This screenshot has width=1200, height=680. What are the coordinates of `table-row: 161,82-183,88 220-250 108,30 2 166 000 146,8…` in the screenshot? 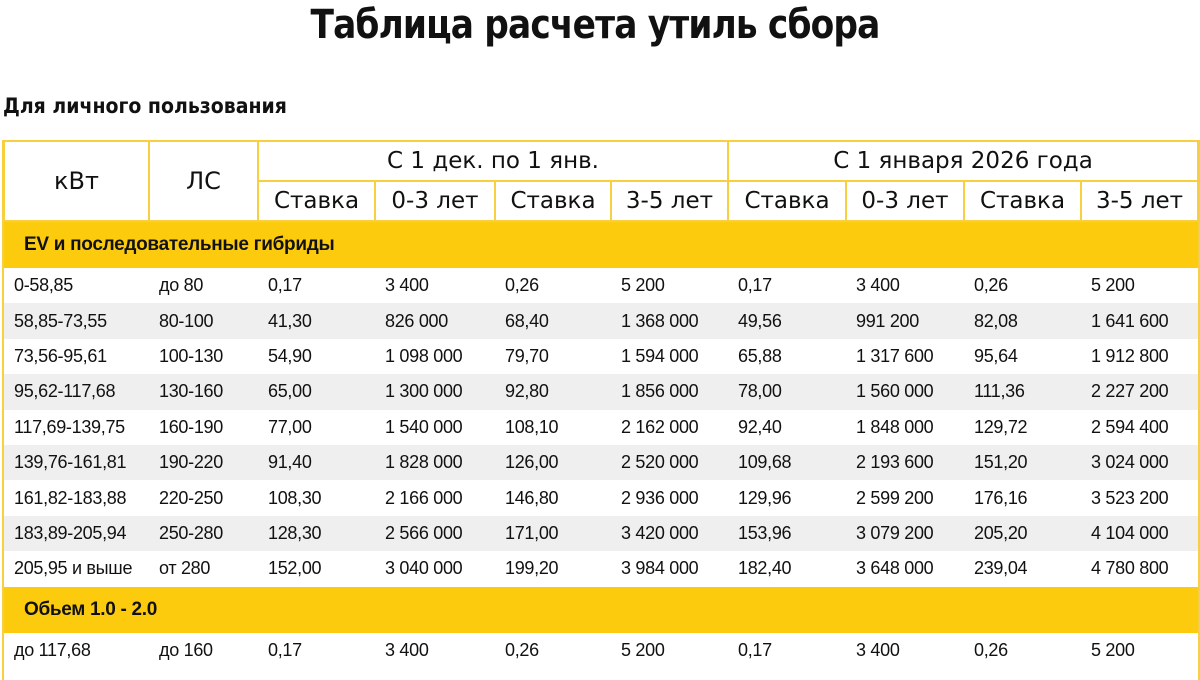 It's located at (601, 497).